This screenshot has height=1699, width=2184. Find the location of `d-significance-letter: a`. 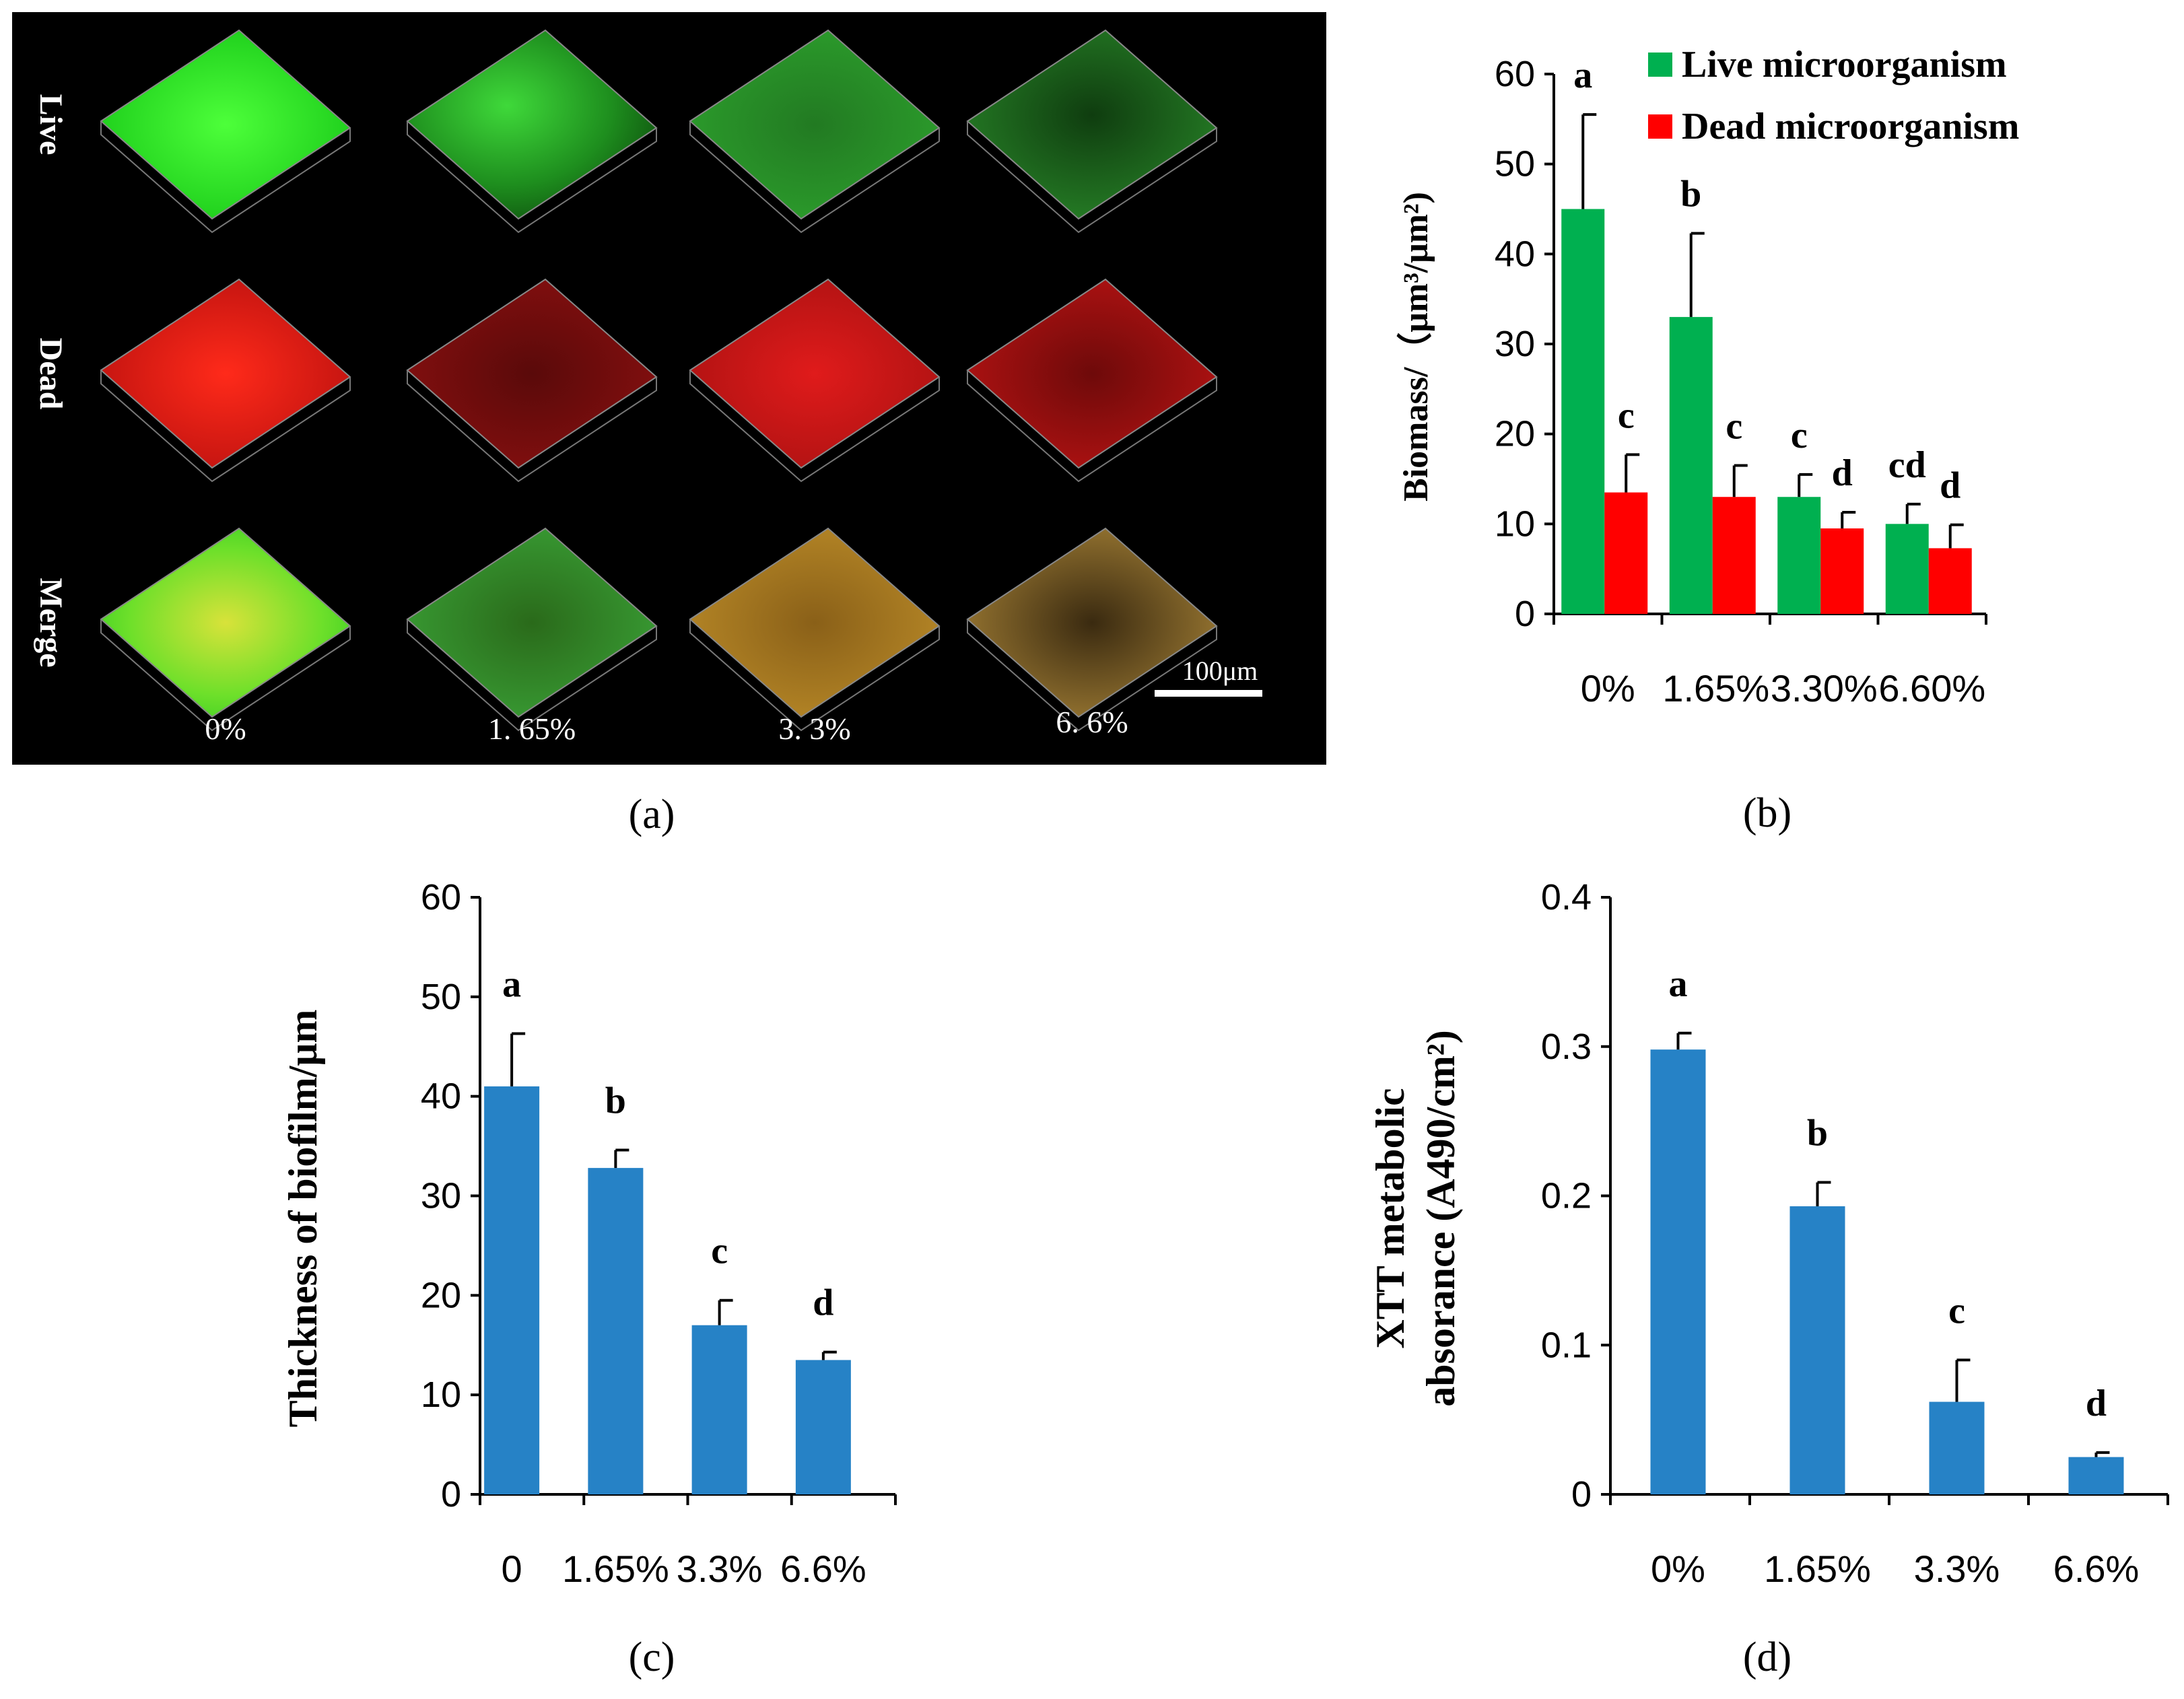

d-significance-letter: a is located at coordinates (1678, 984).